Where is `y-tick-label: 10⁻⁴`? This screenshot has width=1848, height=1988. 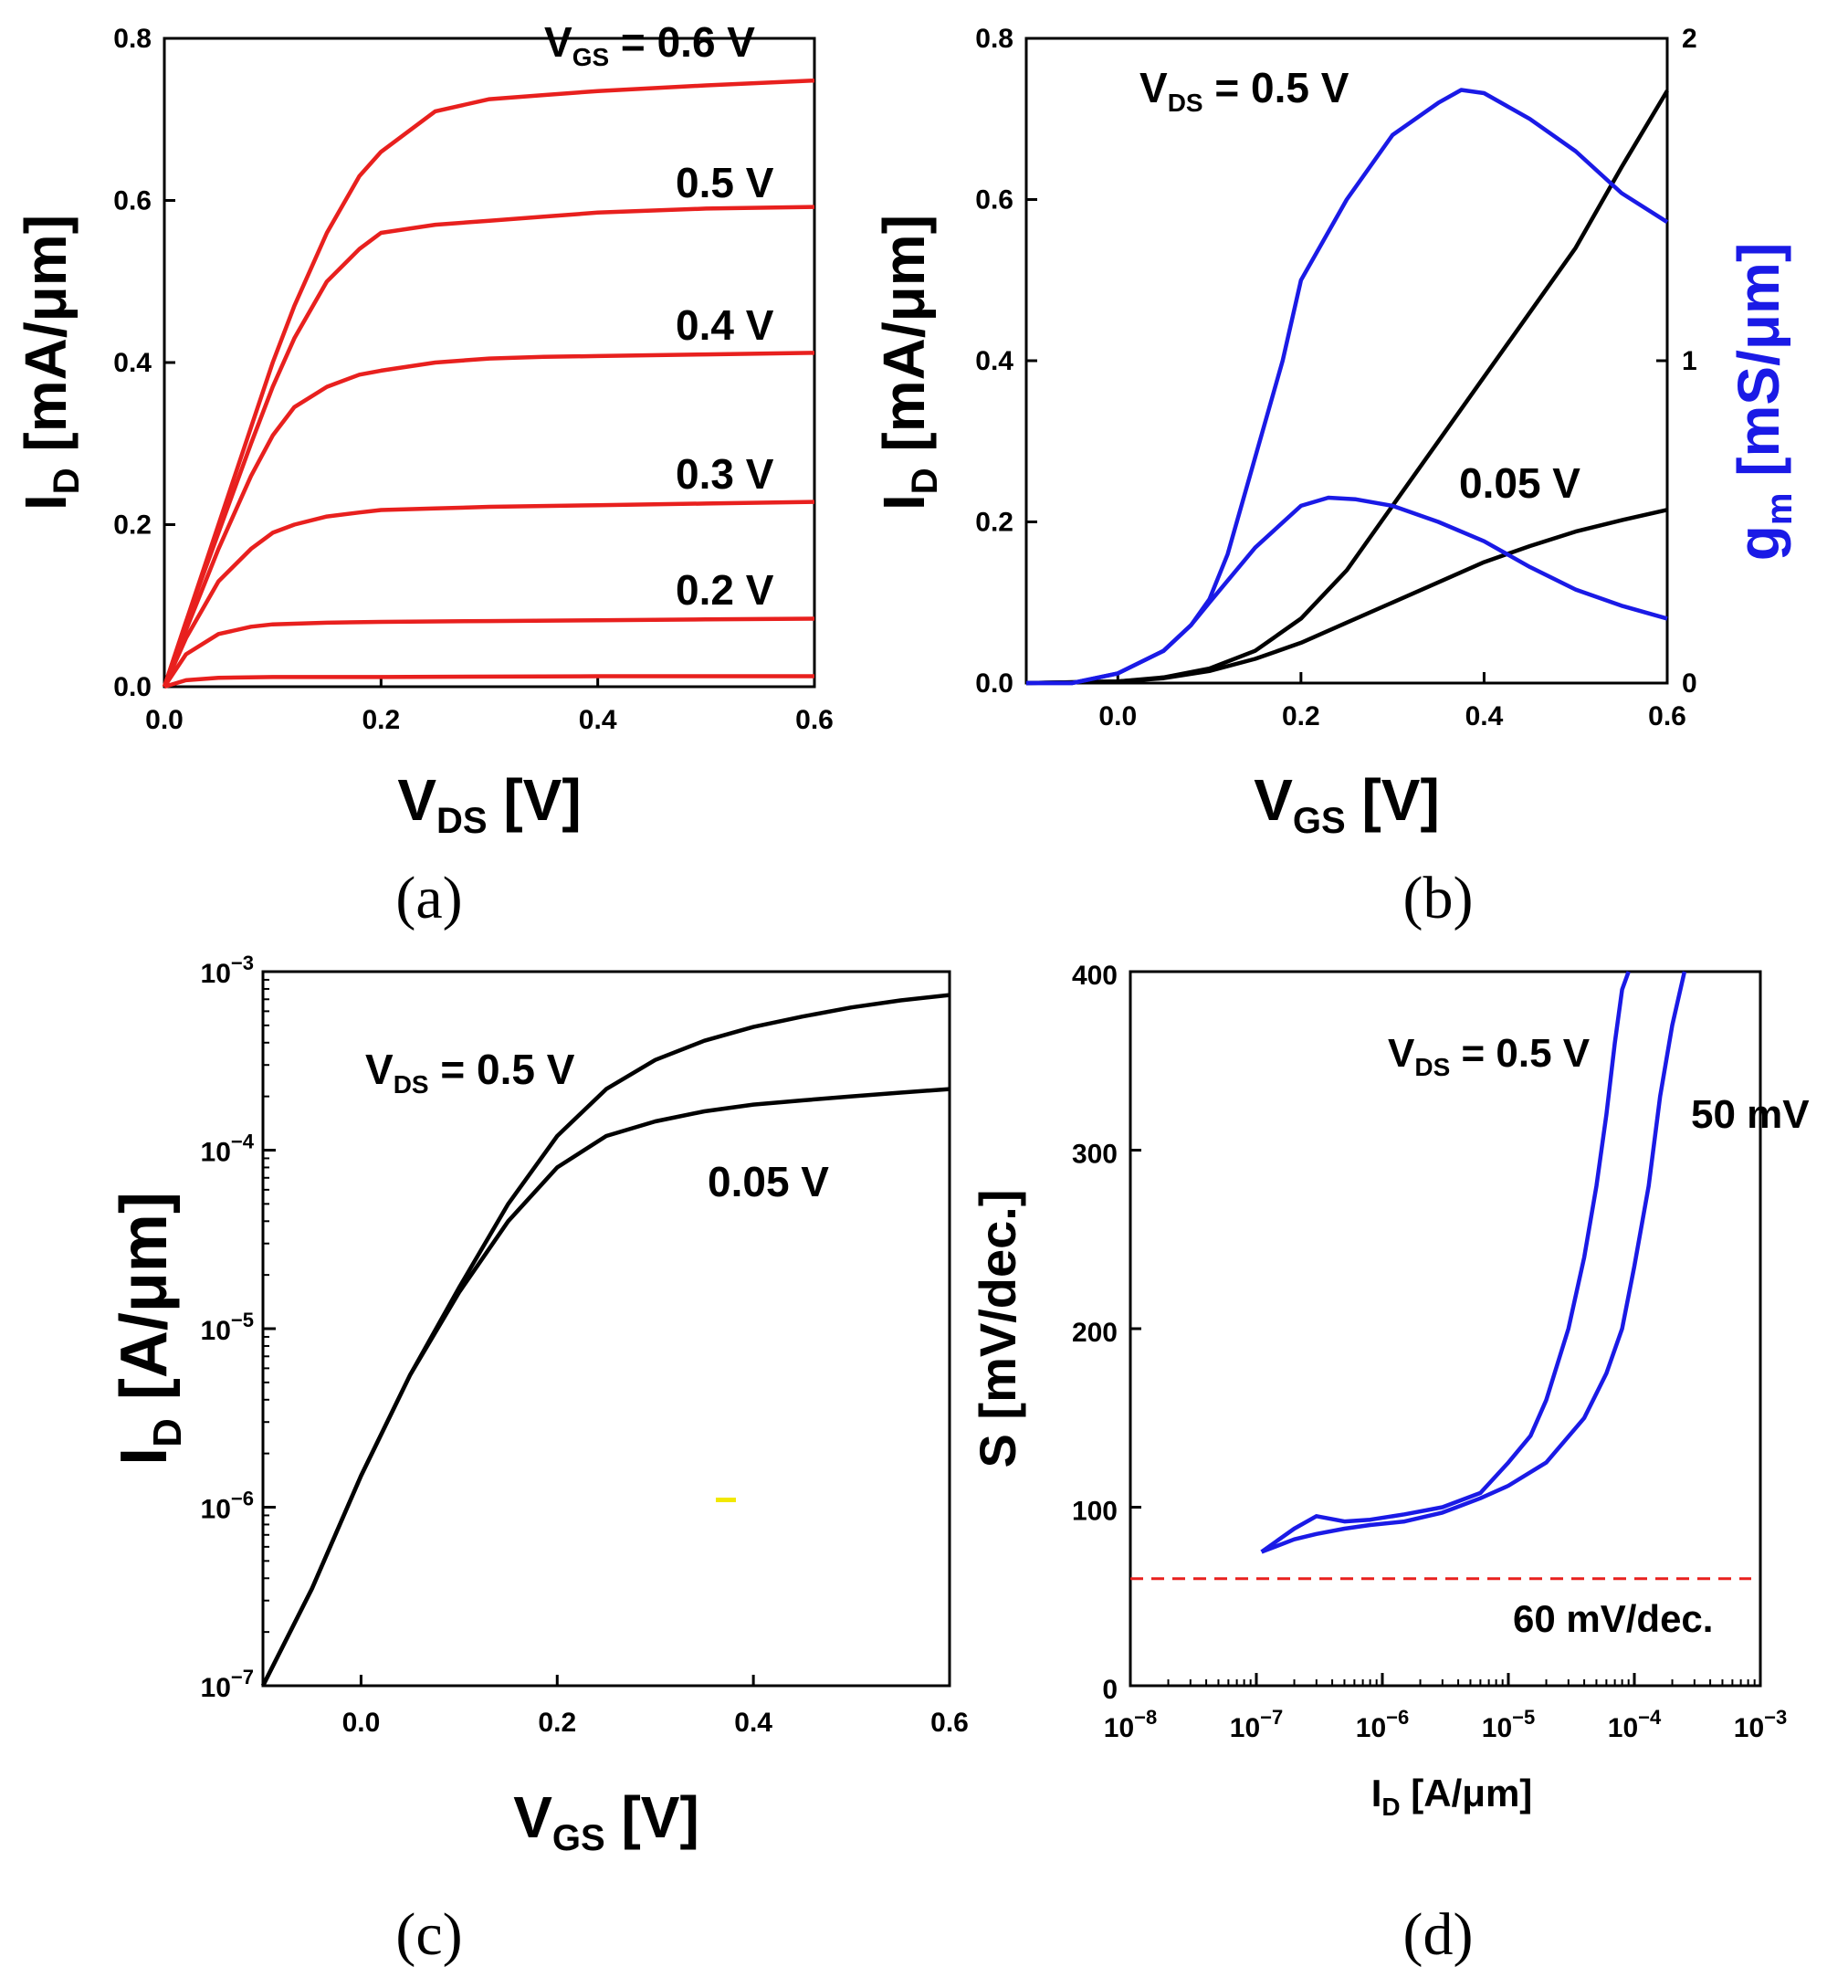
y-tick-label: 10⁻⁴ is located at coordinates (228, 1149).